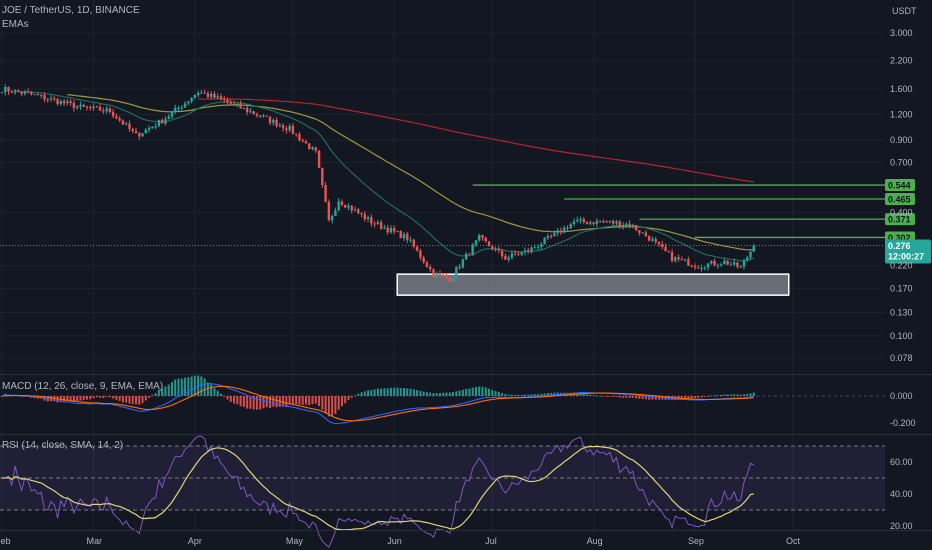 The width and height of the screenshot is (932, 550). I want to click on y-tick-label: 0.220, so click(901, 266).